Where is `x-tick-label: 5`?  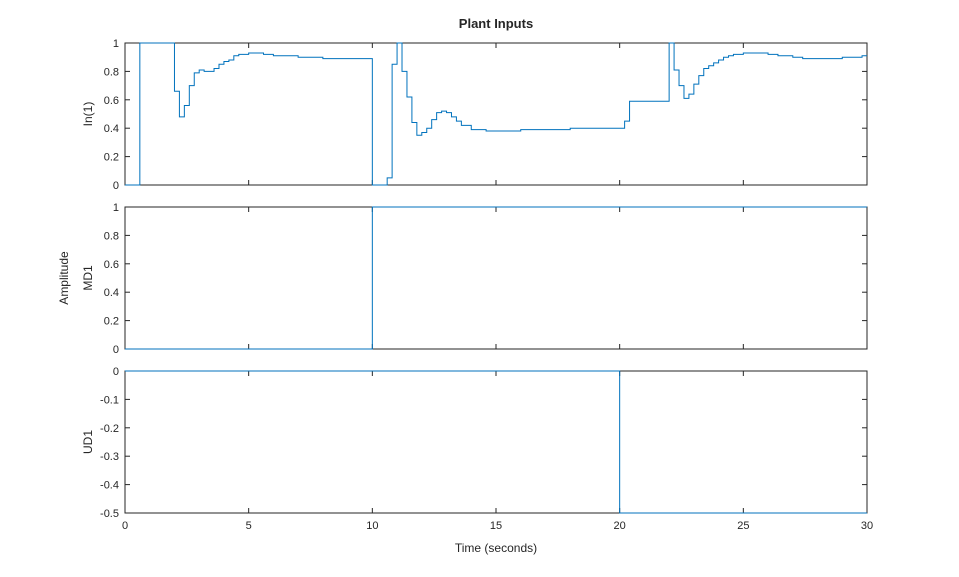 x-tick-label: 5 is located at coordinates (249, 526).